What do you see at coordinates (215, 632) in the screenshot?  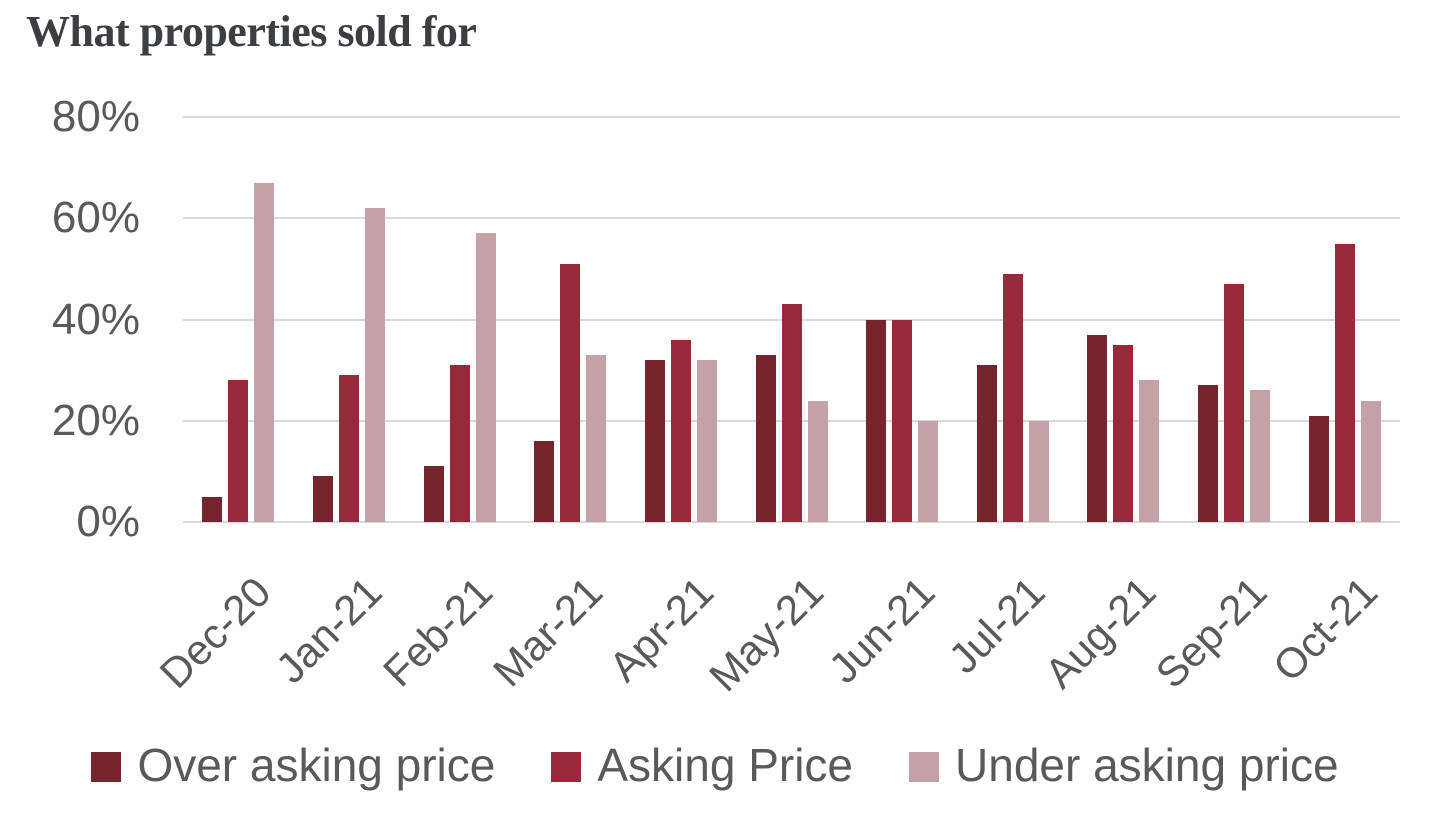 I see `x-axis-tick-label: Dec-20` at bounding box center [215, 632].